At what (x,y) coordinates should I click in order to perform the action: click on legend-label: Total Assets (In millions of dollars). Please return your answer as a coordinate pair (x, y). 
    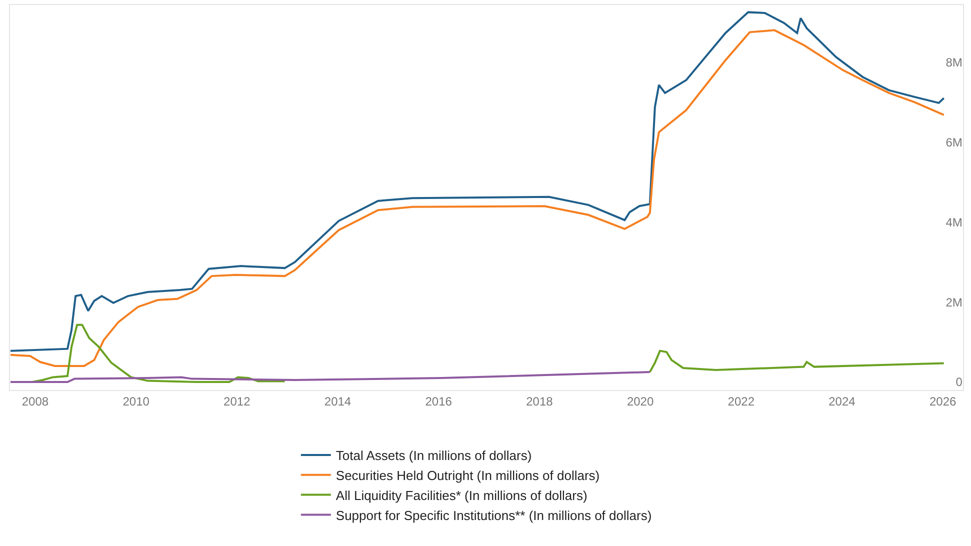
    Looking at the image, I should click on (434, 456).